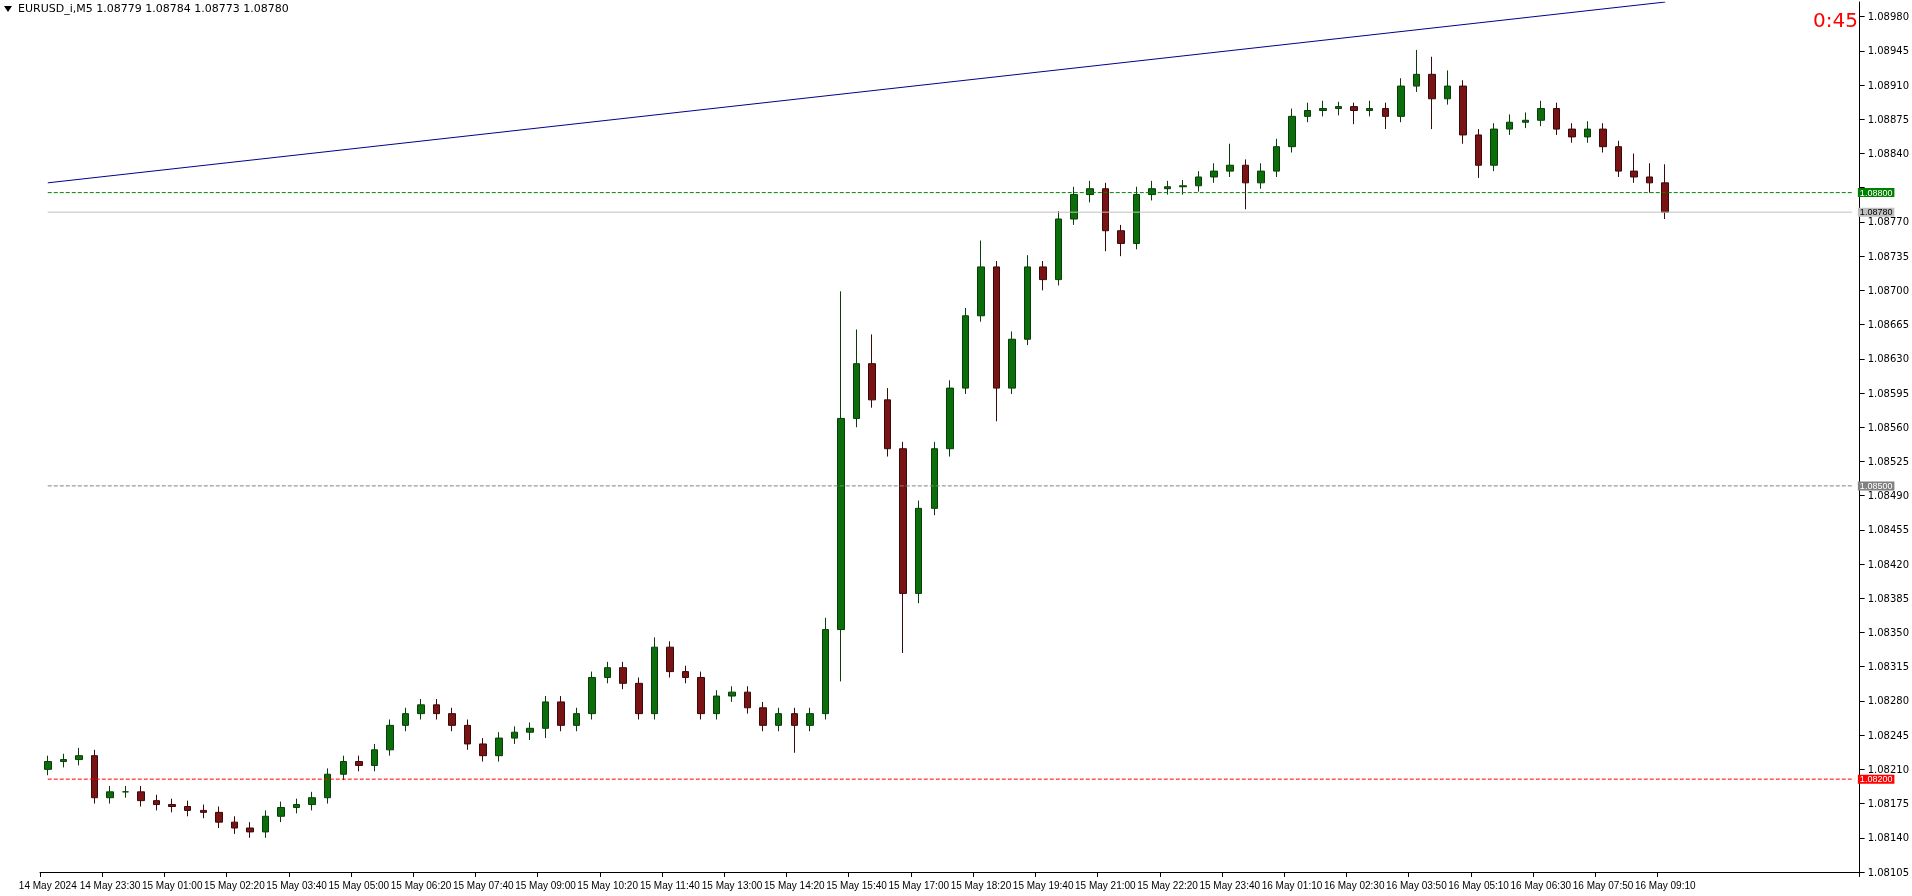 The width and height of the screenshot is (1912, 896). I want to click on x-tick-label: 15 May 02:20, so click(235, 885).